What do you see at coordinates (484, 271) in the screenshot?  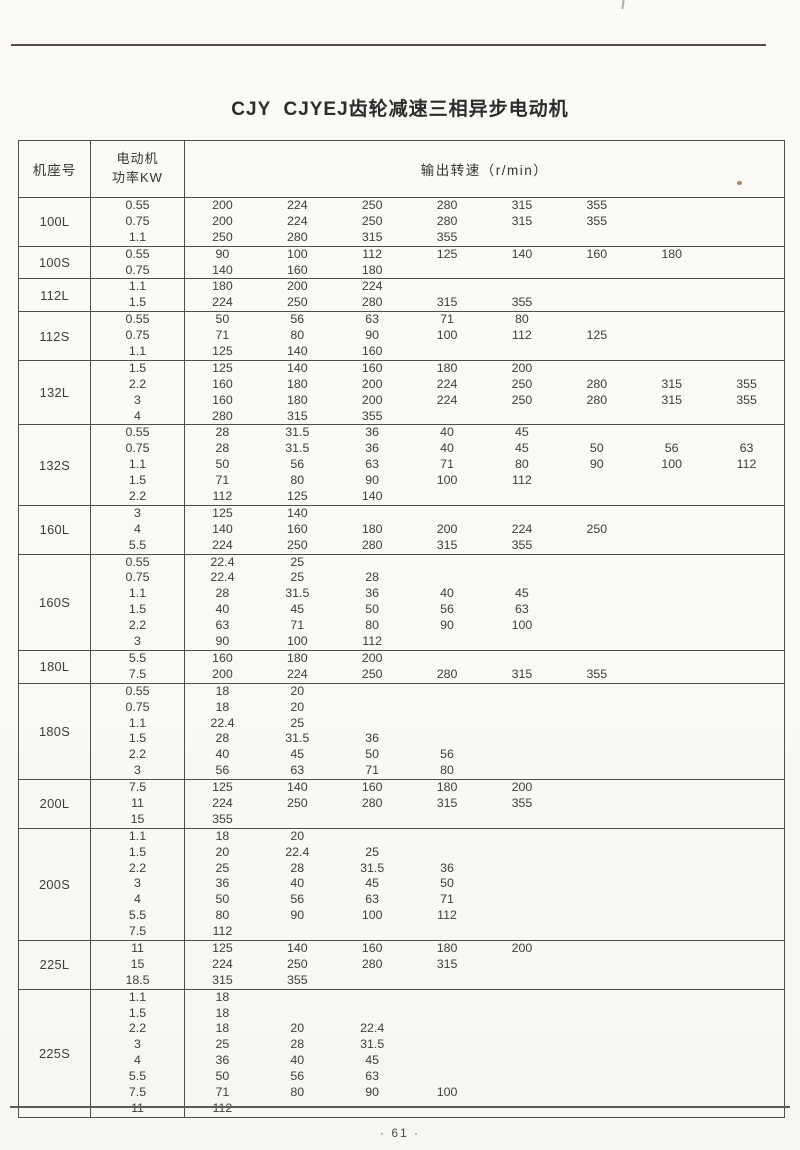 I see `speed-row: 140 160 180` at bounding box center [484, 271].